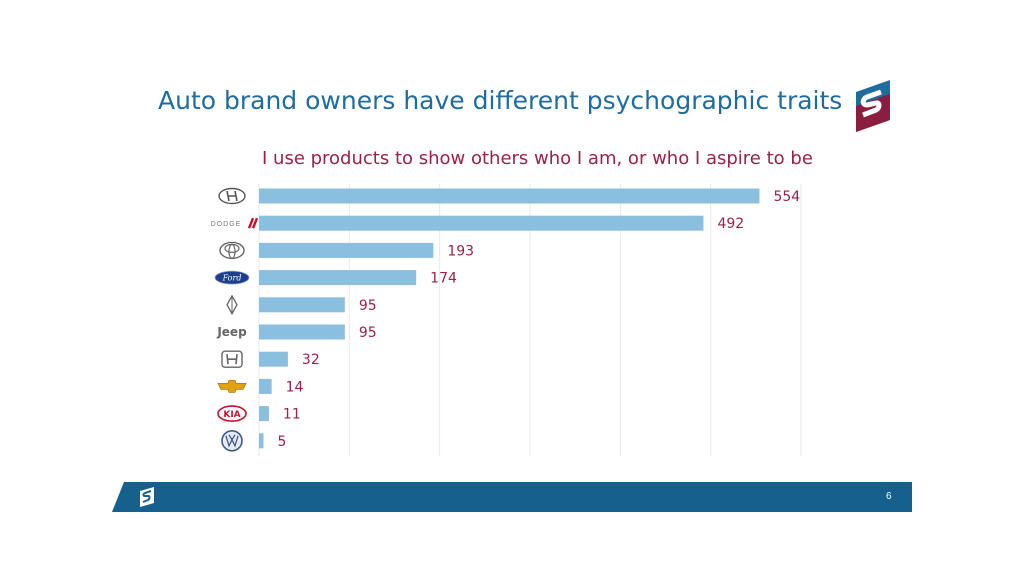 Image resolution: width=1024 pixels, height=576 pixels. I want to click on data-label: 11, so click(292, 415).